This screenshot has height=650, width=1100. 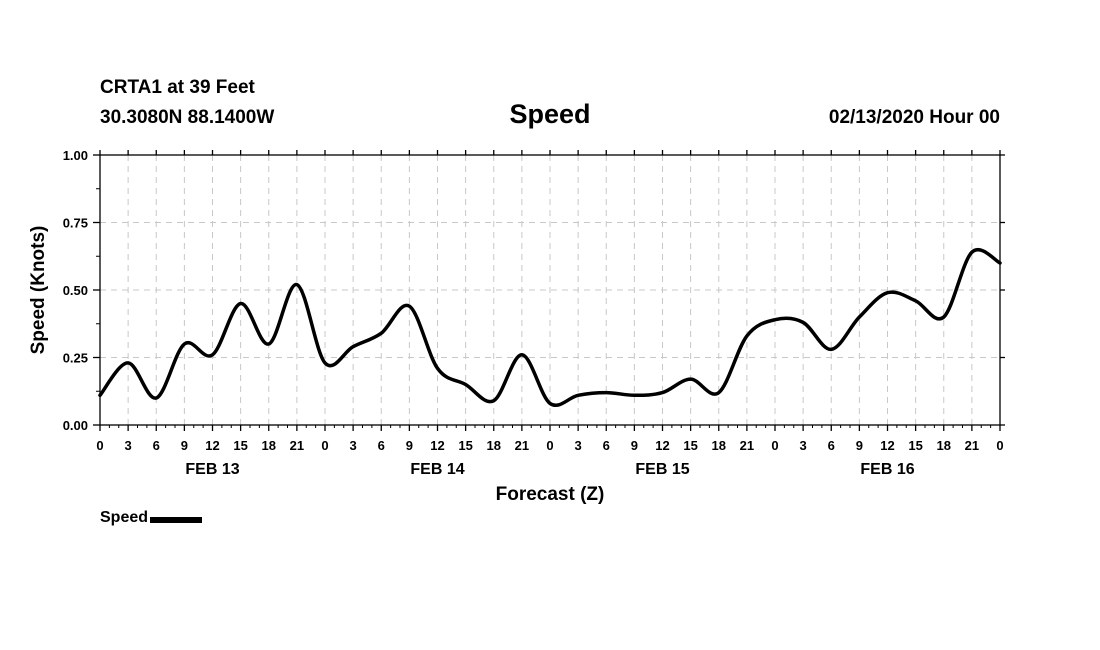 I want to click on y-tick-label: 0.50, so click(x=75, y=290).